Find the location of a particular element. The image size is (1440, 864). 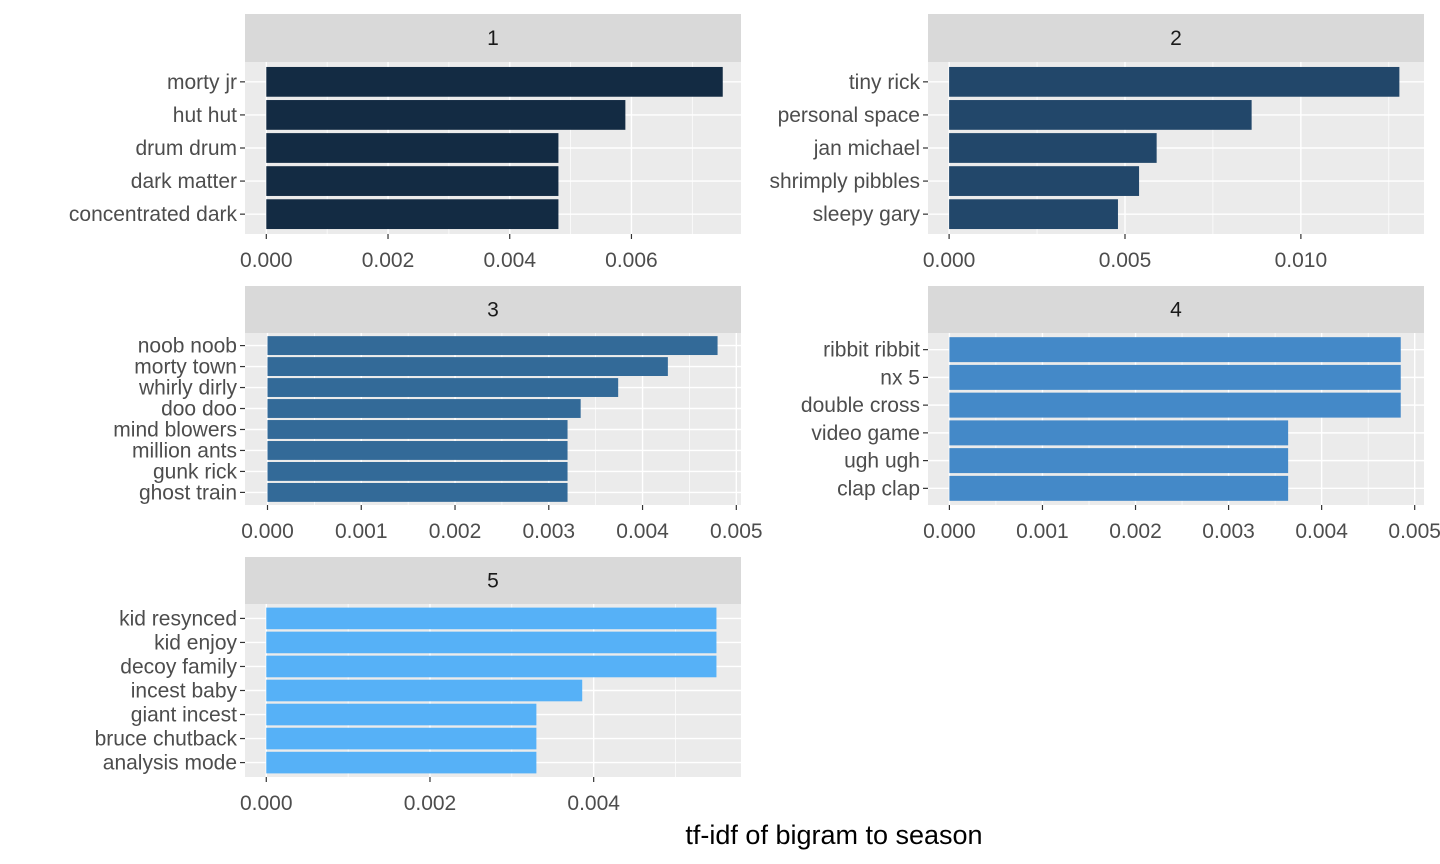

bar-ribbit-ribbit is located at coordinates (1175, 350).